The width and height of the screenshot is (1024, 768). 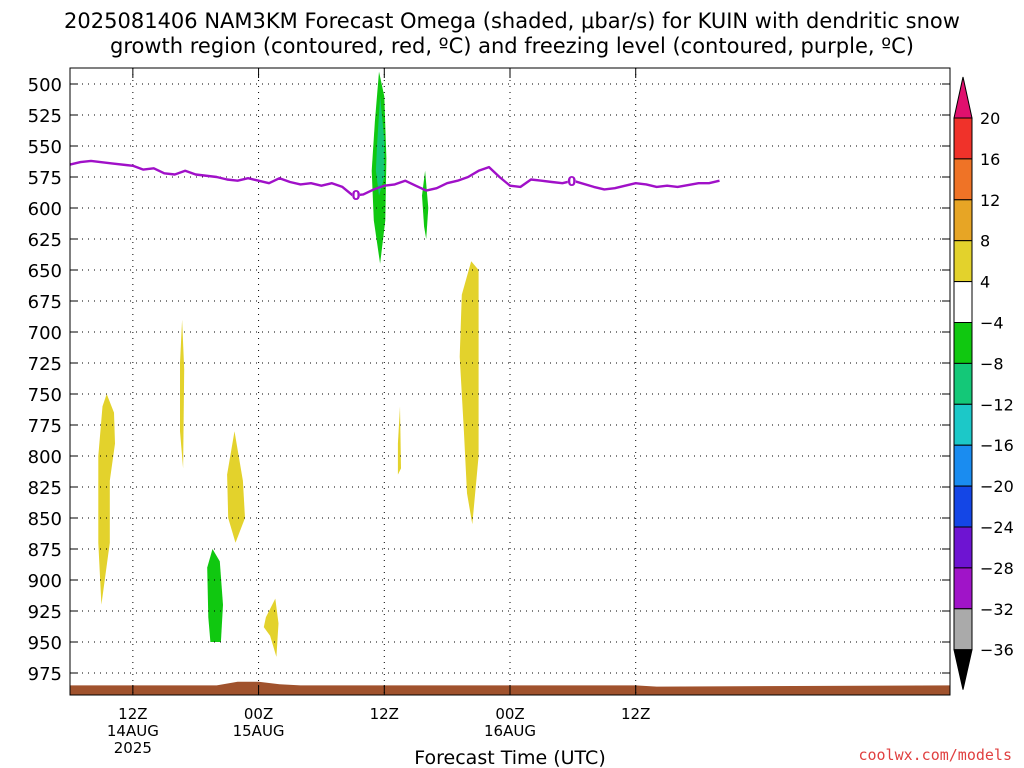 What do you see at coordinates (45, 457) in the screenshot?
I see `y-tick-label-800: 800` at bounding box center [45, 457].